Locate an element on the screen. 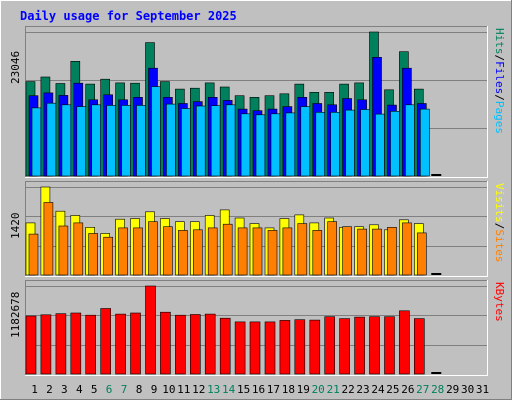  day-label-8: 8 is located at coordinates (139, 389).